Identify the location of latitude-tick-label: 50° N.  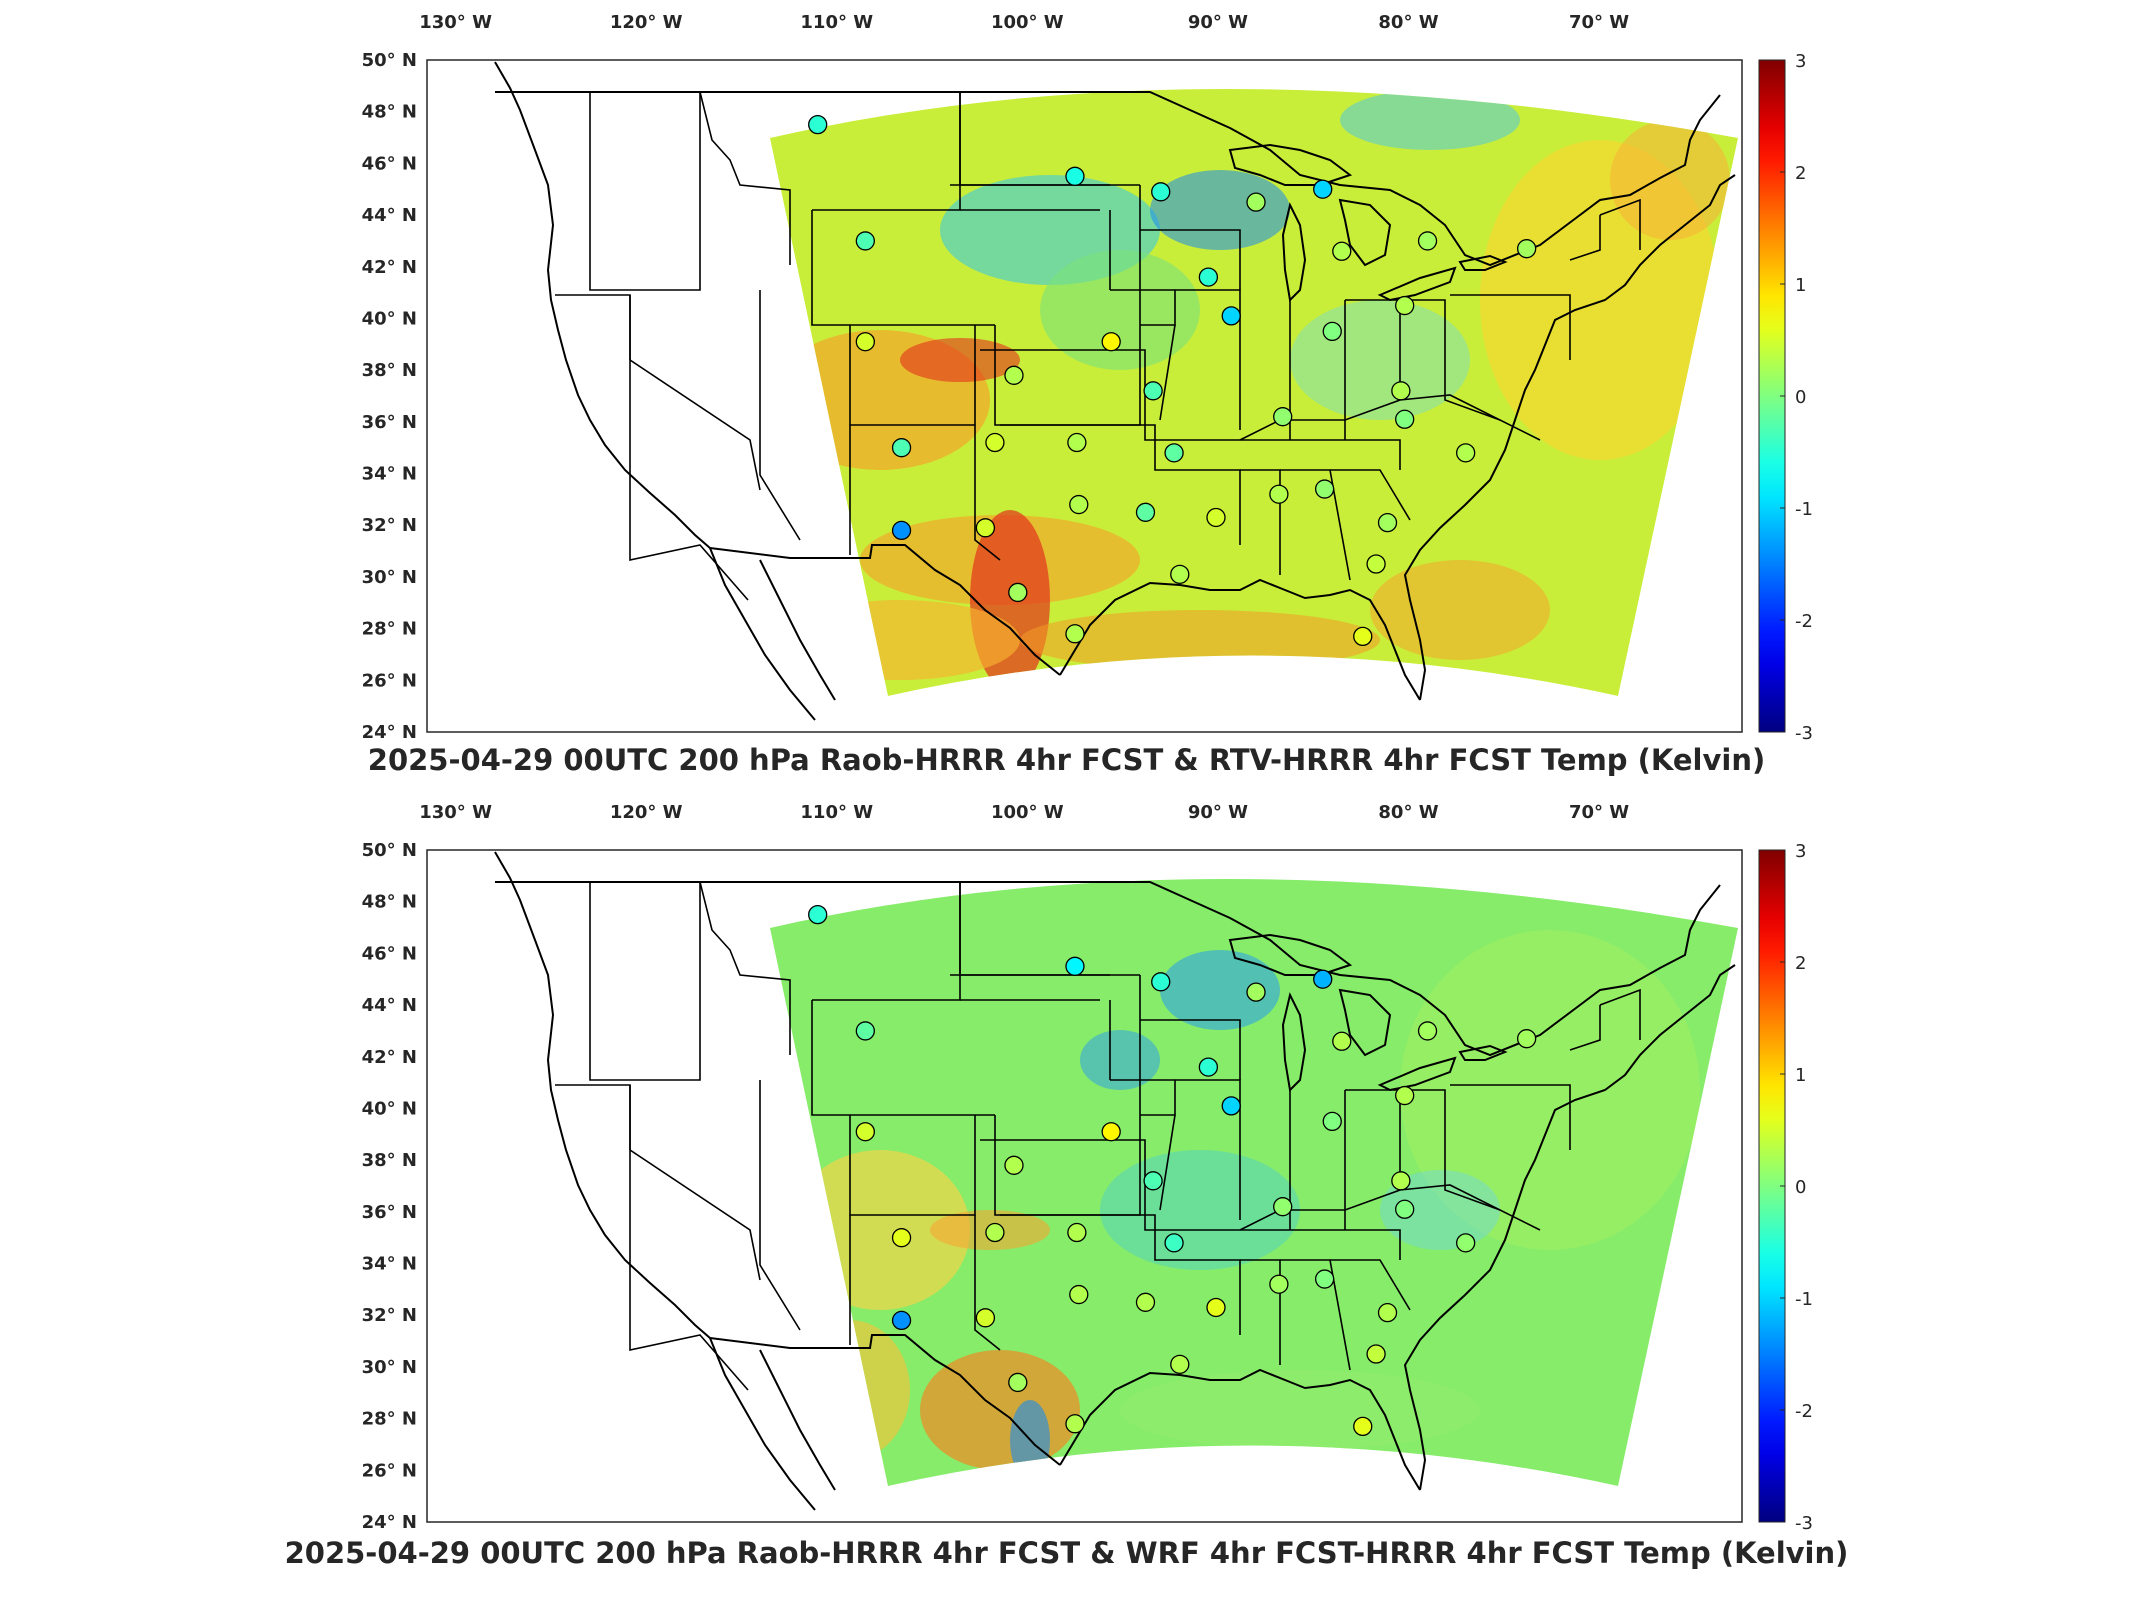
(389, 60).